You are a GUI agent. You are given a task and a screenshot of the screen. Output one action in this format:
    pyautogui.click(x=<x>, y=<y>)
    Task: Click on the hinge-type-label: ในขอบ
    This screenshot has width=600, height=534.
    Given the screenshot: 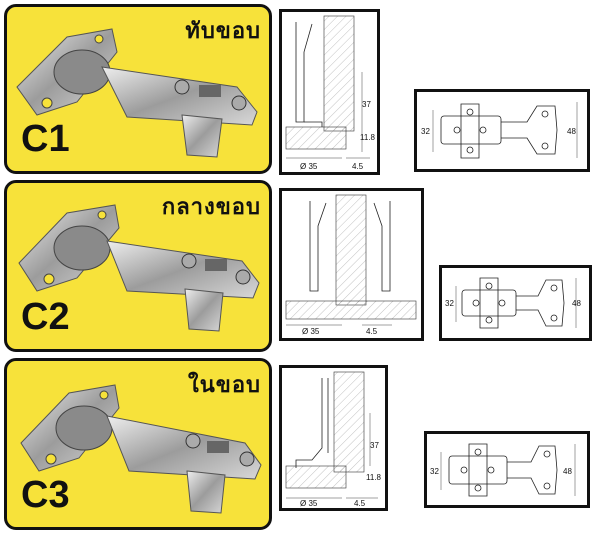 What is the action you would take?
    pyautogui.click(x=224, y=385)
    